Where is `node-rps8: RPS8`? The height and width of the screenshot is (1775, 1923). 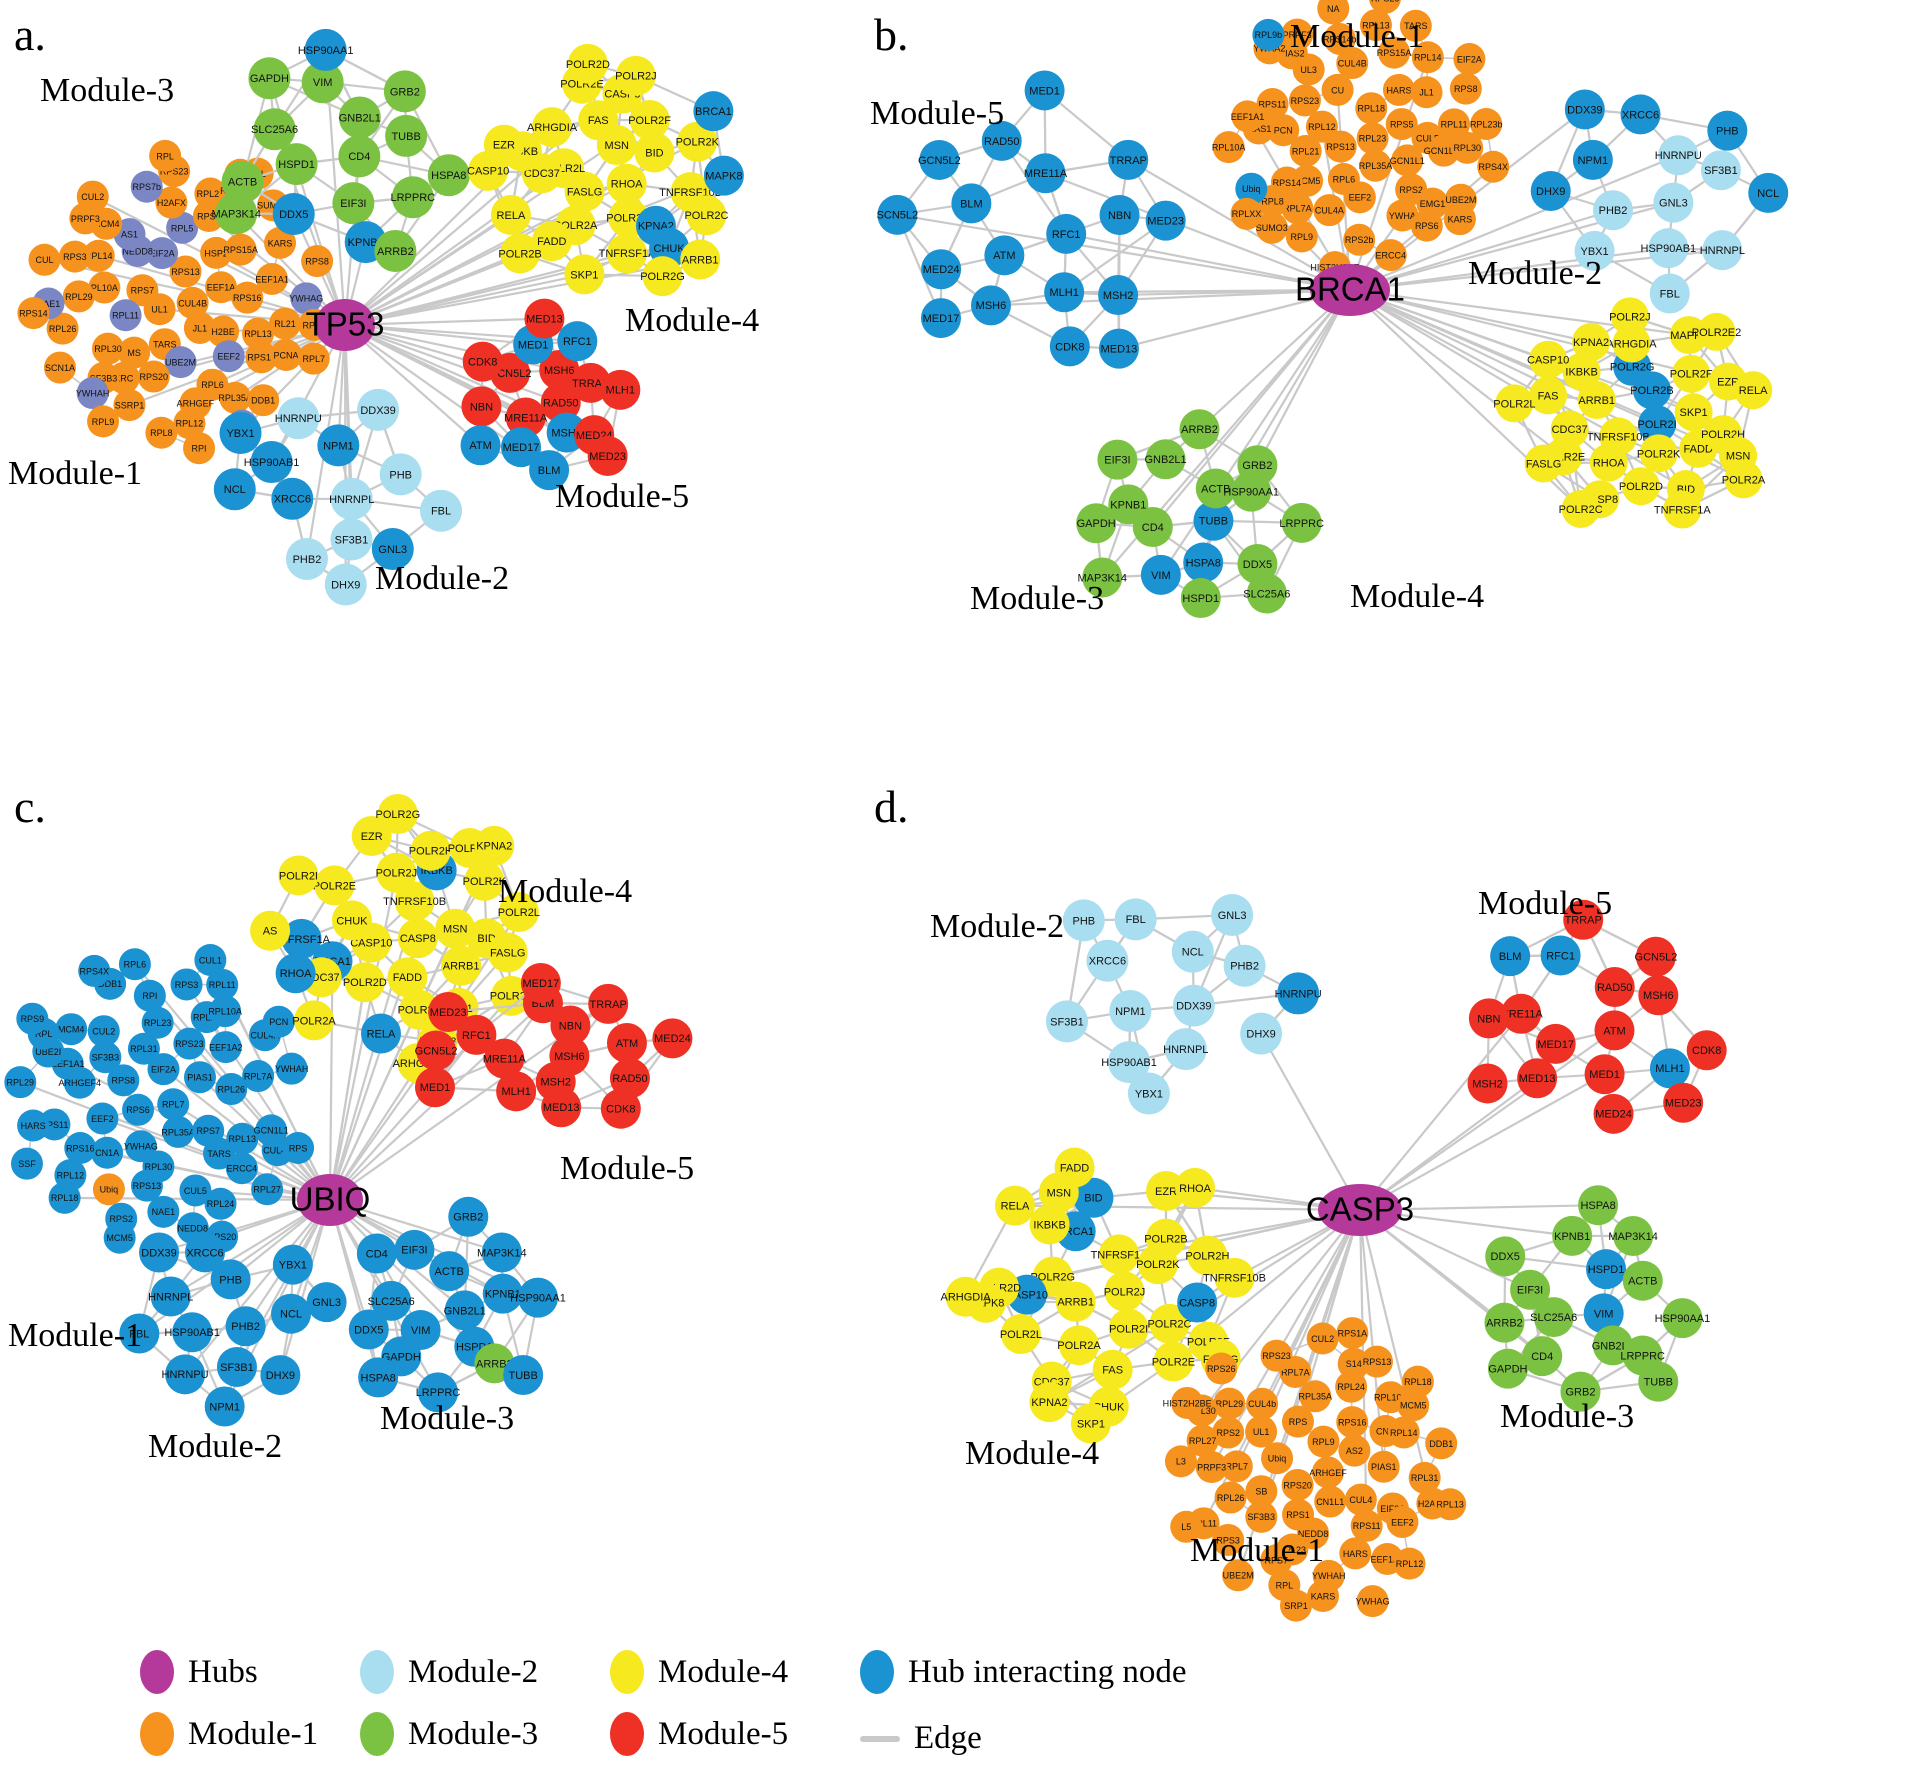 node-rps8: RPS8 is located at coordinates (317, 261).